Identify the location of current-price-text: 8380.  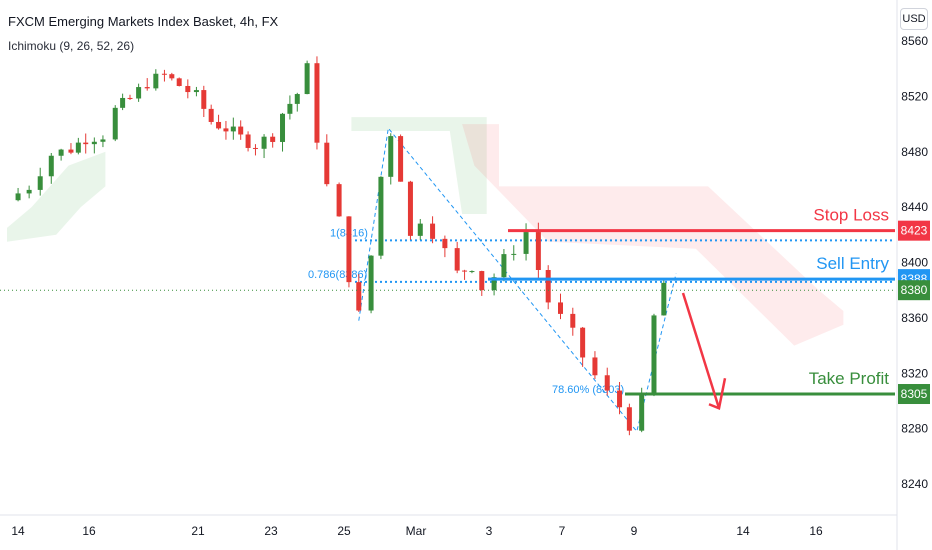
(914, 290).